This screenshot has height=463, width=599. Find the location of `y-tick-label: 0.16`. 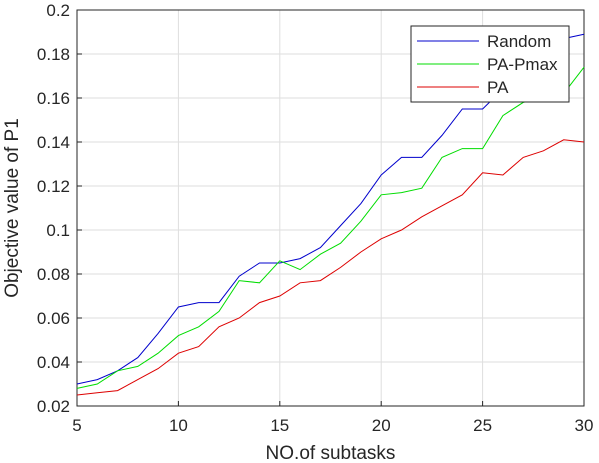

y-tick-label: 0.16 is located at coordinates (53, 98).